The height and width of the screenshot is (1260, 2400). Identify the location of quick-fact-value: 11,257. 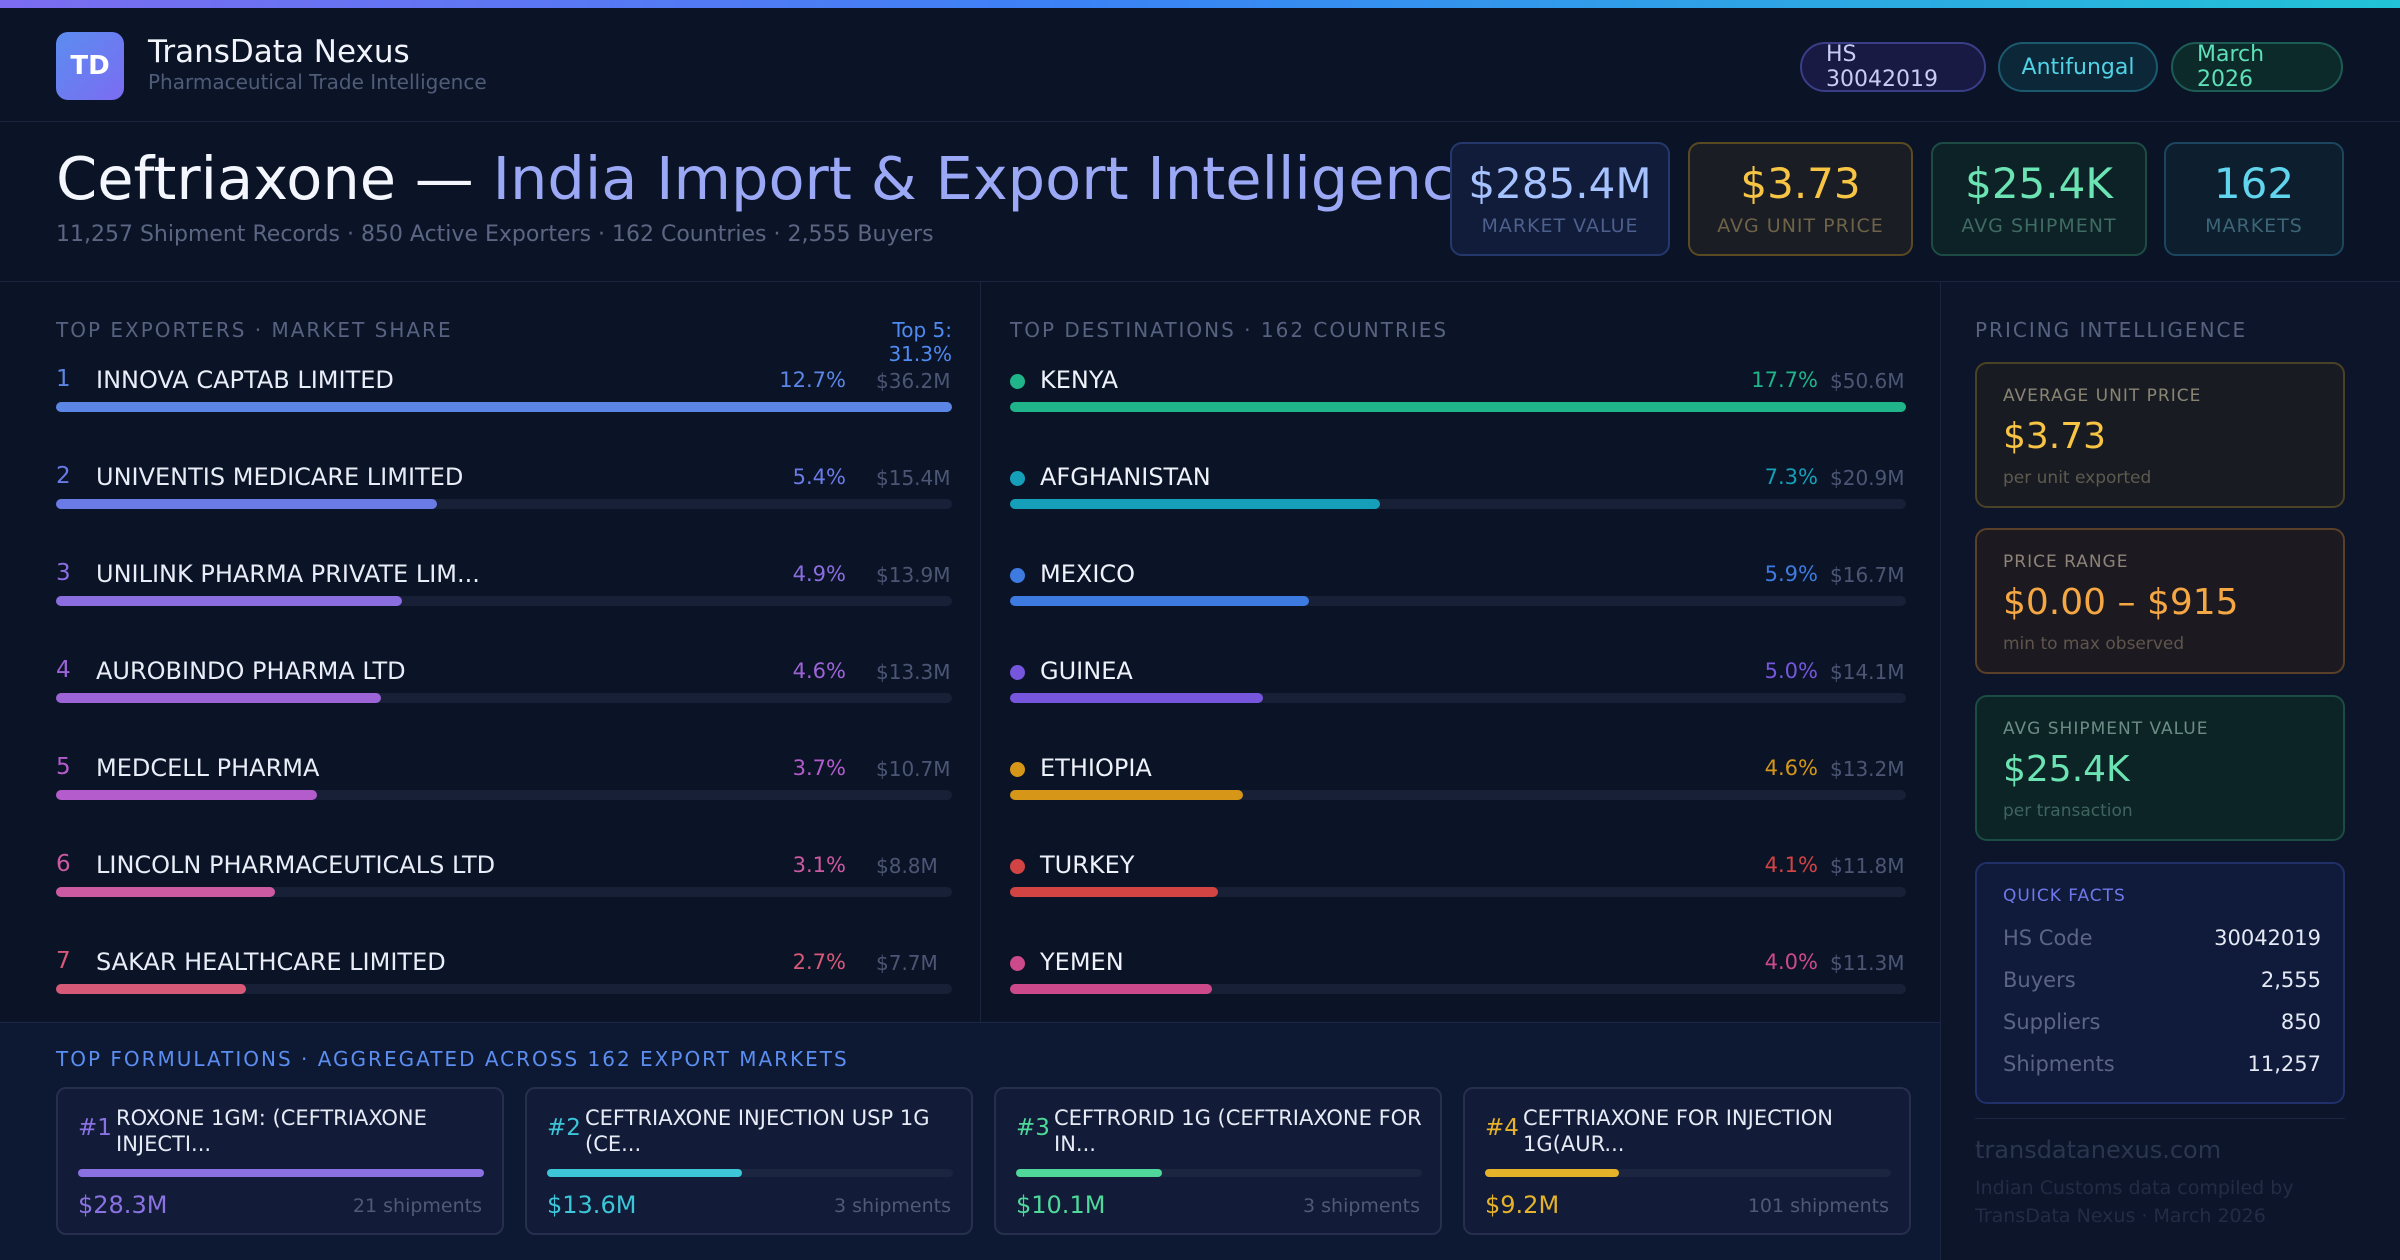
(2284, 1064).